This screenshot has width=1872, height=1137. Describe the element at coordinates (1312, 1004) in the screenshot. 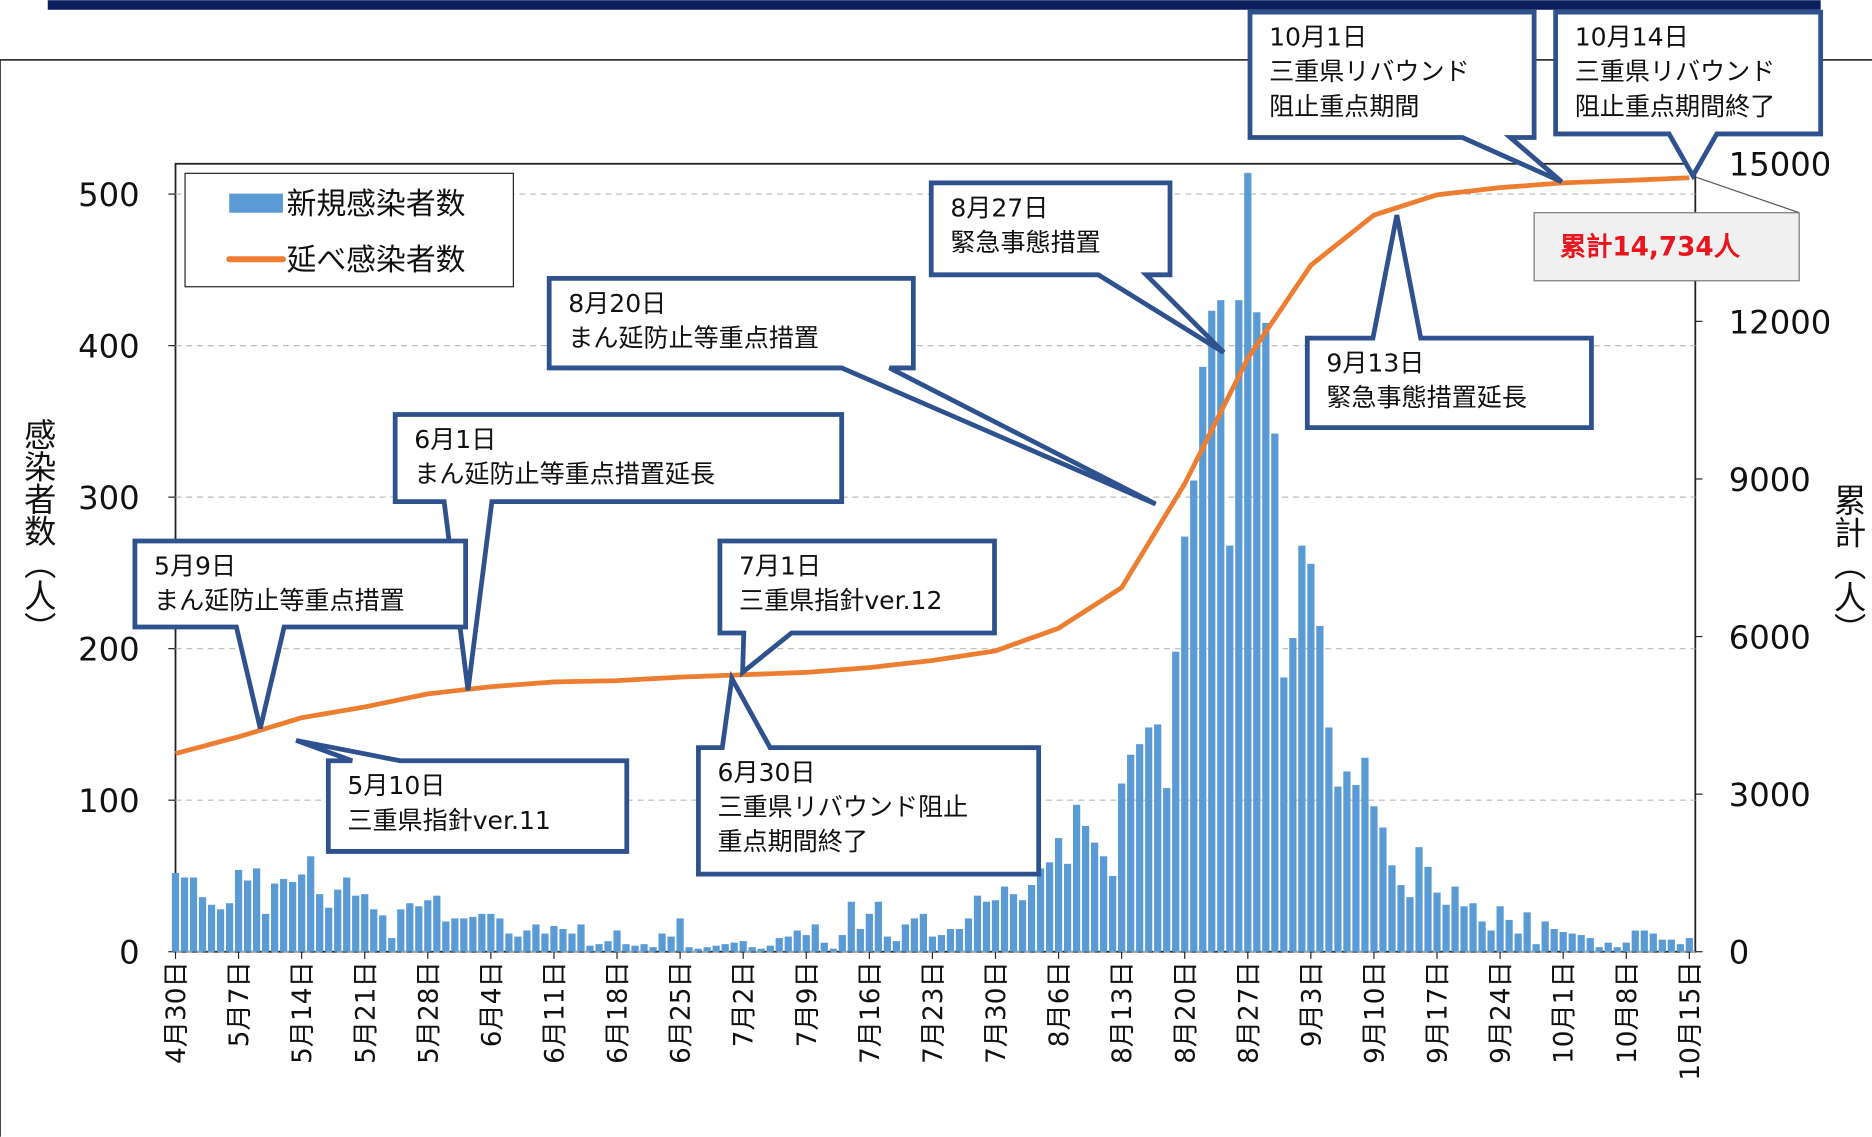

I see `x-tick-label: 9月3日` at that location.